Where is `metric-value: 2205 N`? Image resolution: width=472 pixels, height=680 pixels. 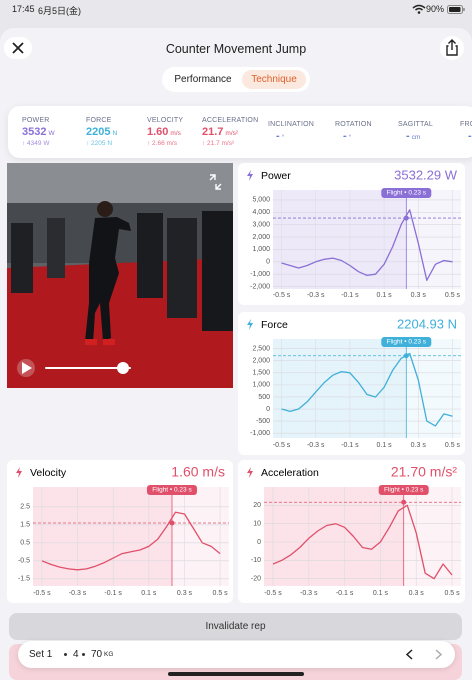 metric-value: 2205 N is located at coordinates (101, 132).